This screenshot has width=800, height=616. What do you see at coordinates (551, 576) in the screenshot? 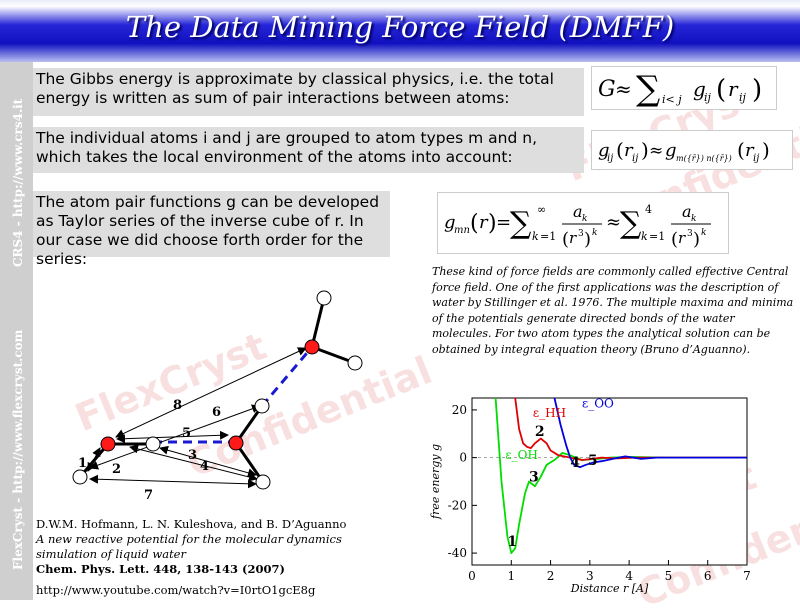
I see `x-tick-label: 2` at bounding box center [551, 576].